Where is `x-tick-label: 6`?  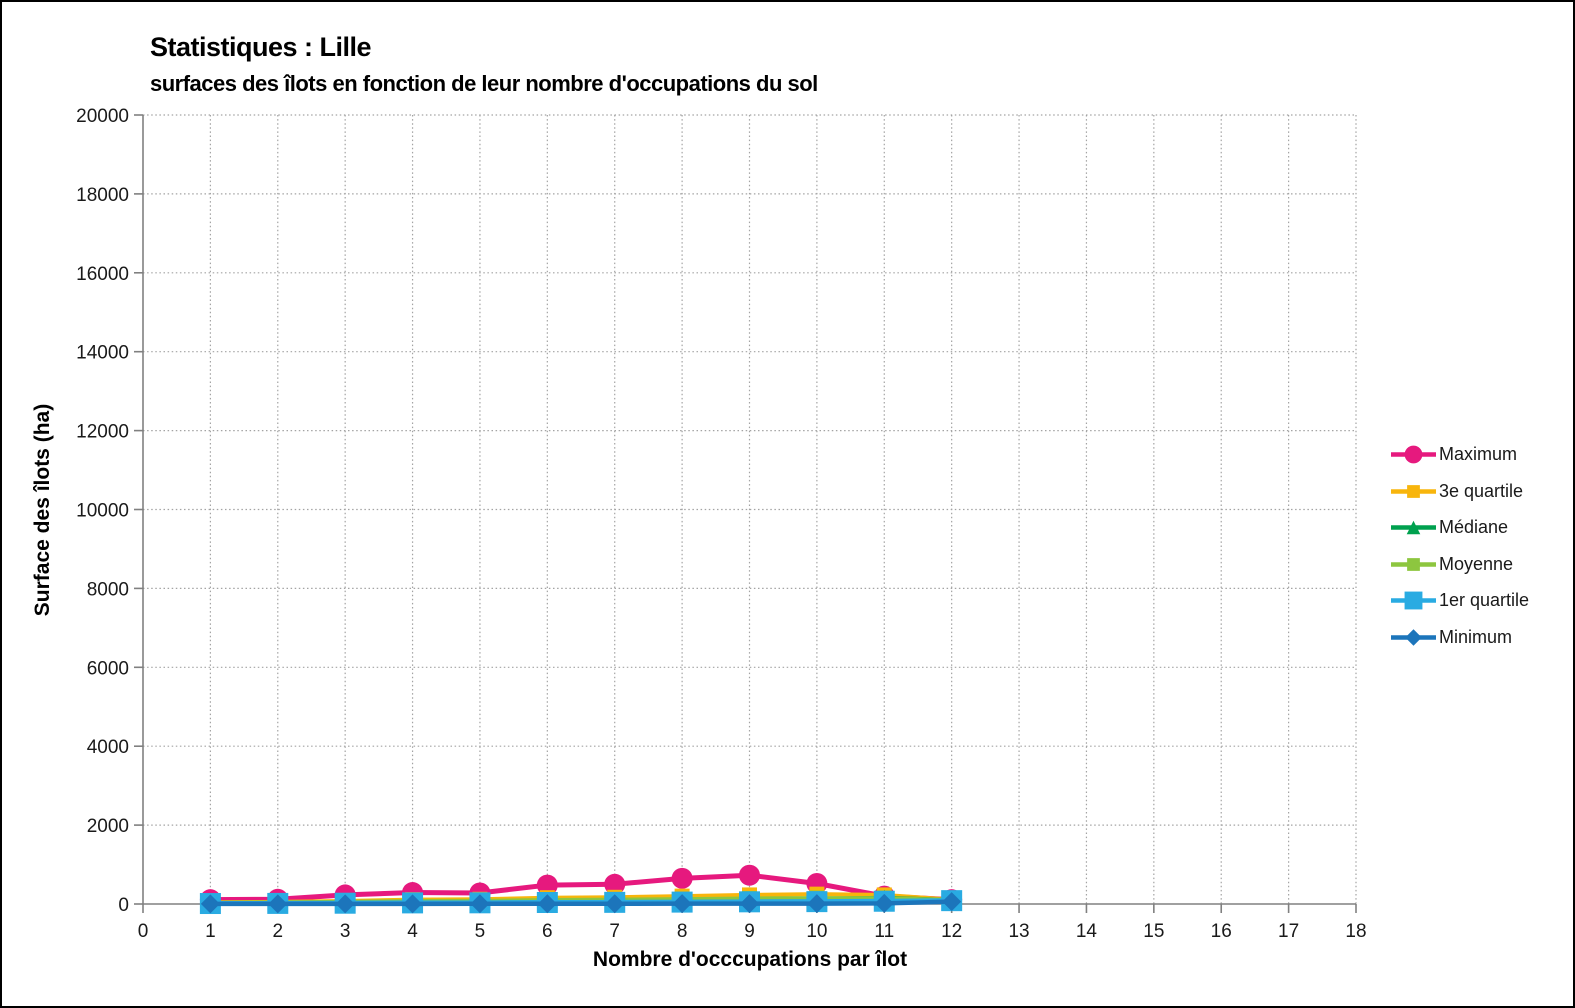 x-tick-label: 6 is located at coordinates (547, 931).